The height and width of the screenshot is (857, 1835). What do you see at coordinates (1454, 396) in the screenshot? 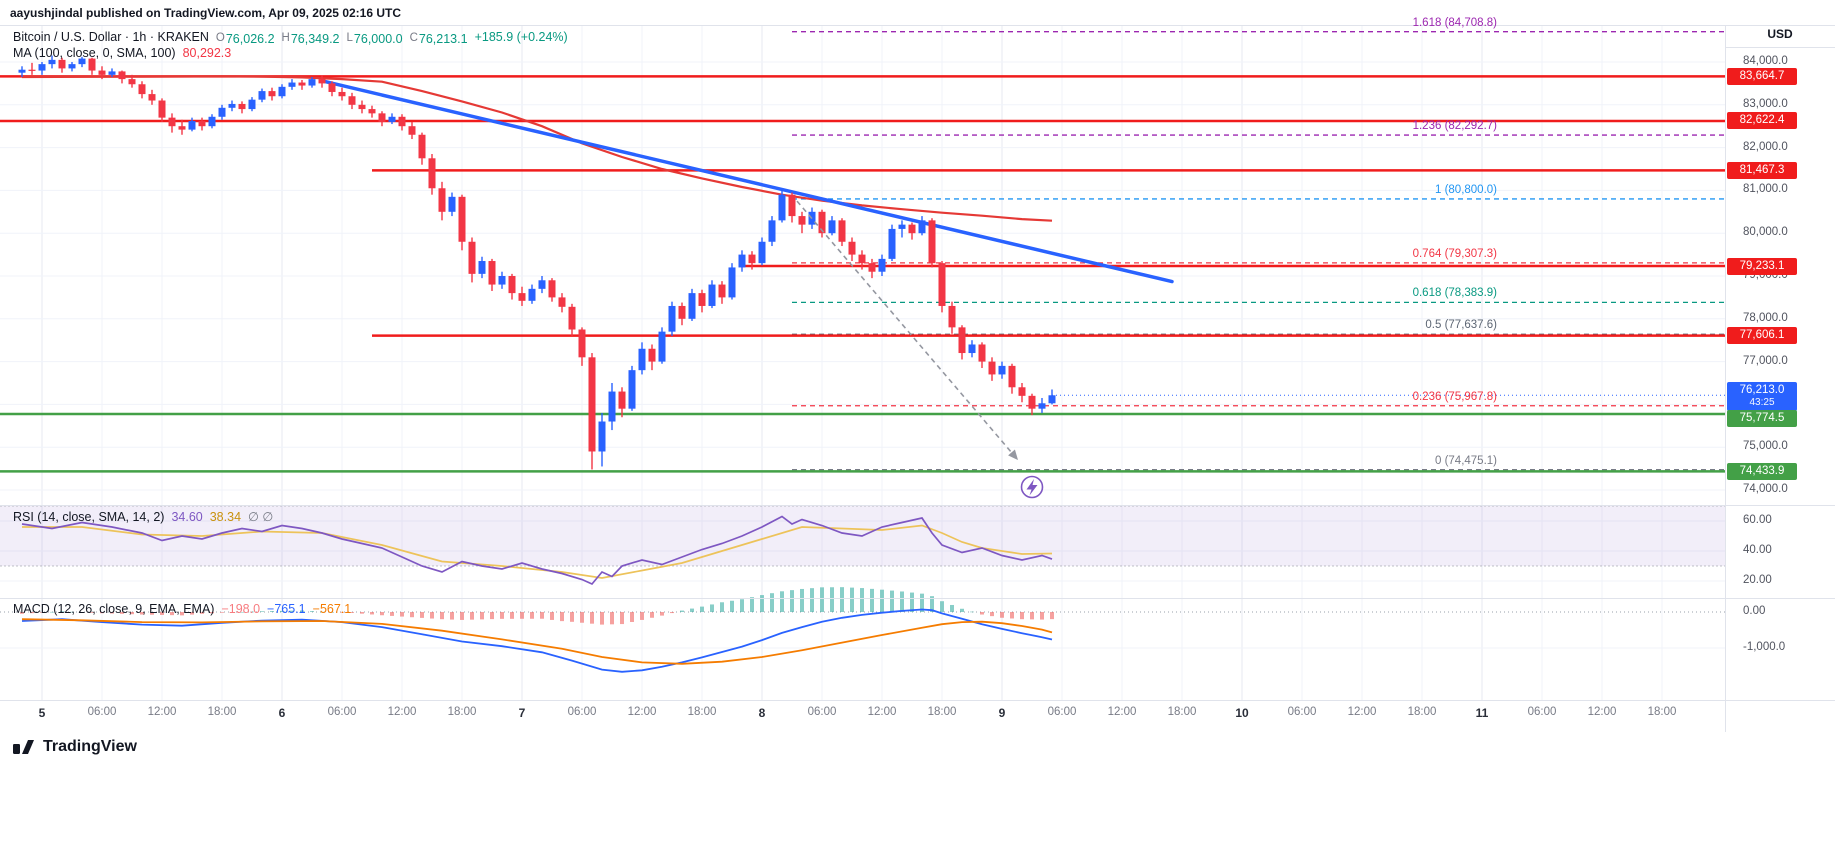
I see `fib-label: 0.236 (75,967.8)` at bounding box center [1454, 396].